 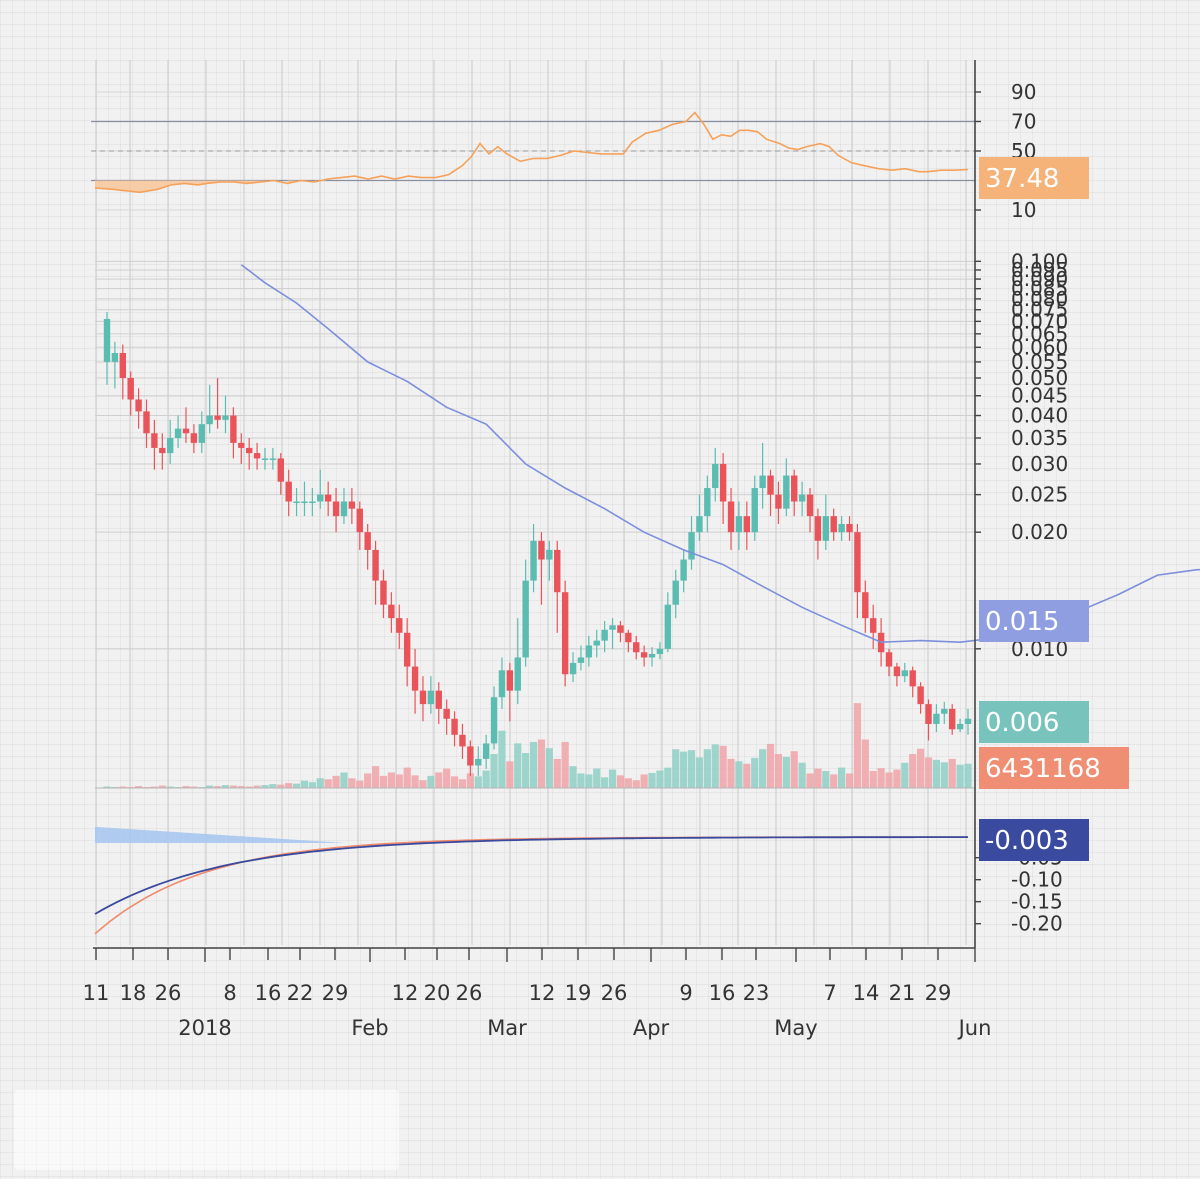 I want to click on value-labels: 37.48 0.015 0.006 6431168 -0.003, so click(x=1054, y=509).